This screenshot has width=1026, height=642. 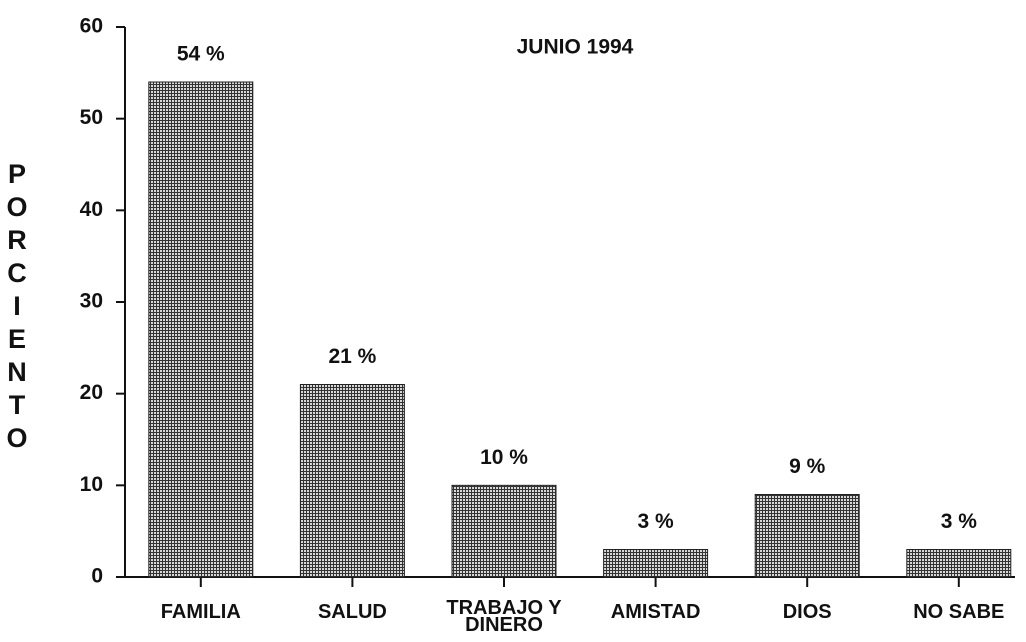 What do you see at coordinates (807, 612) in the screenshot?
I see `x-tick-label: DIOS` at bounding box center [807, 612].